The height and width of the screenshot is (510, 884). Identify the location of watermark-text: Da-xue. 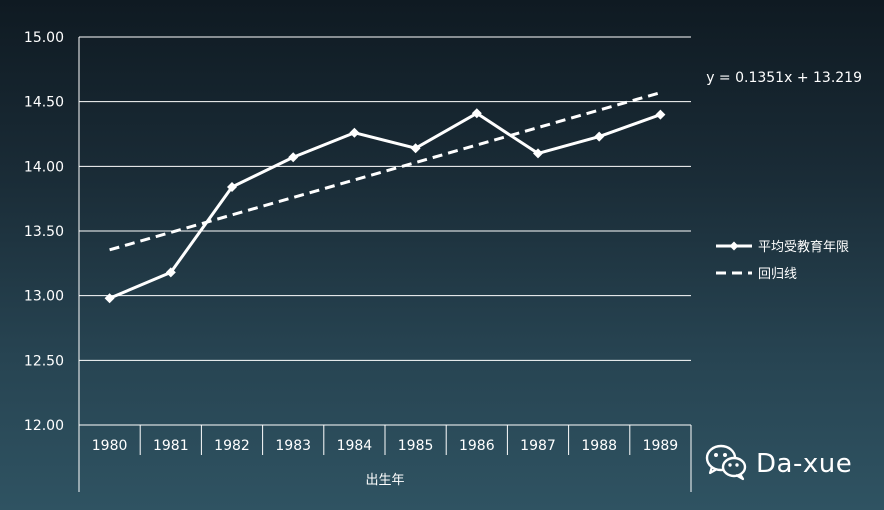
(804, 464).